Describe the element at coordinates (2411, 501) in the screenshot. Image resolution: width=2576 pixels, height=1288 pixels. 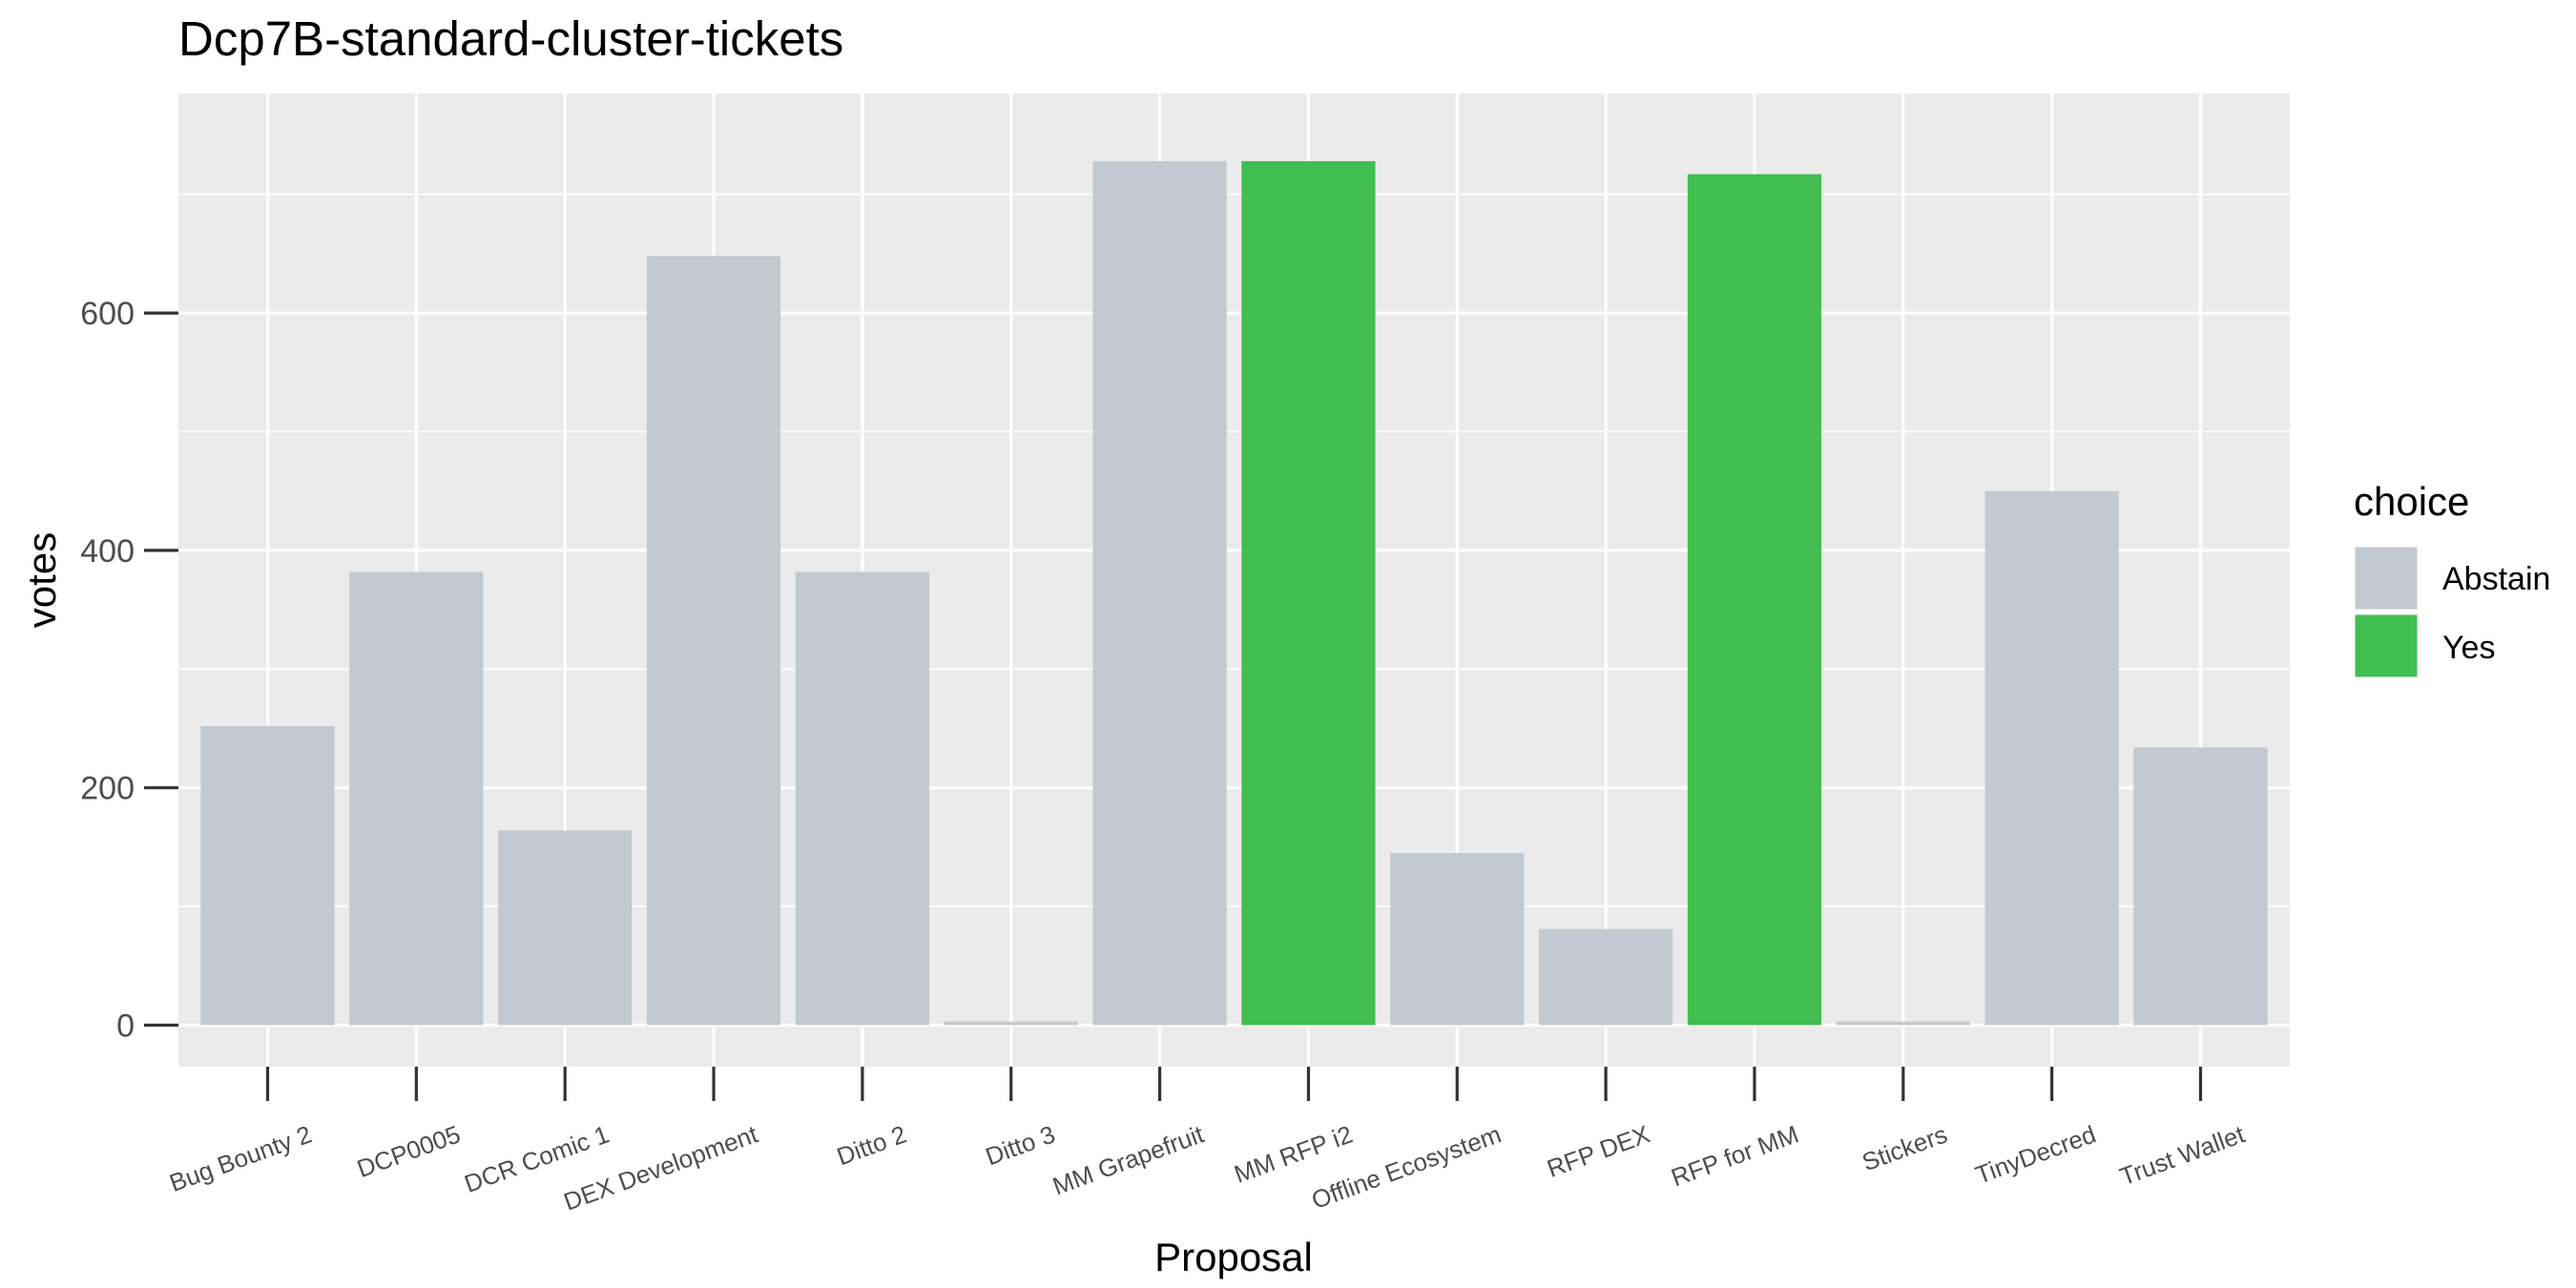
I see `legend-title: choice` at that location.